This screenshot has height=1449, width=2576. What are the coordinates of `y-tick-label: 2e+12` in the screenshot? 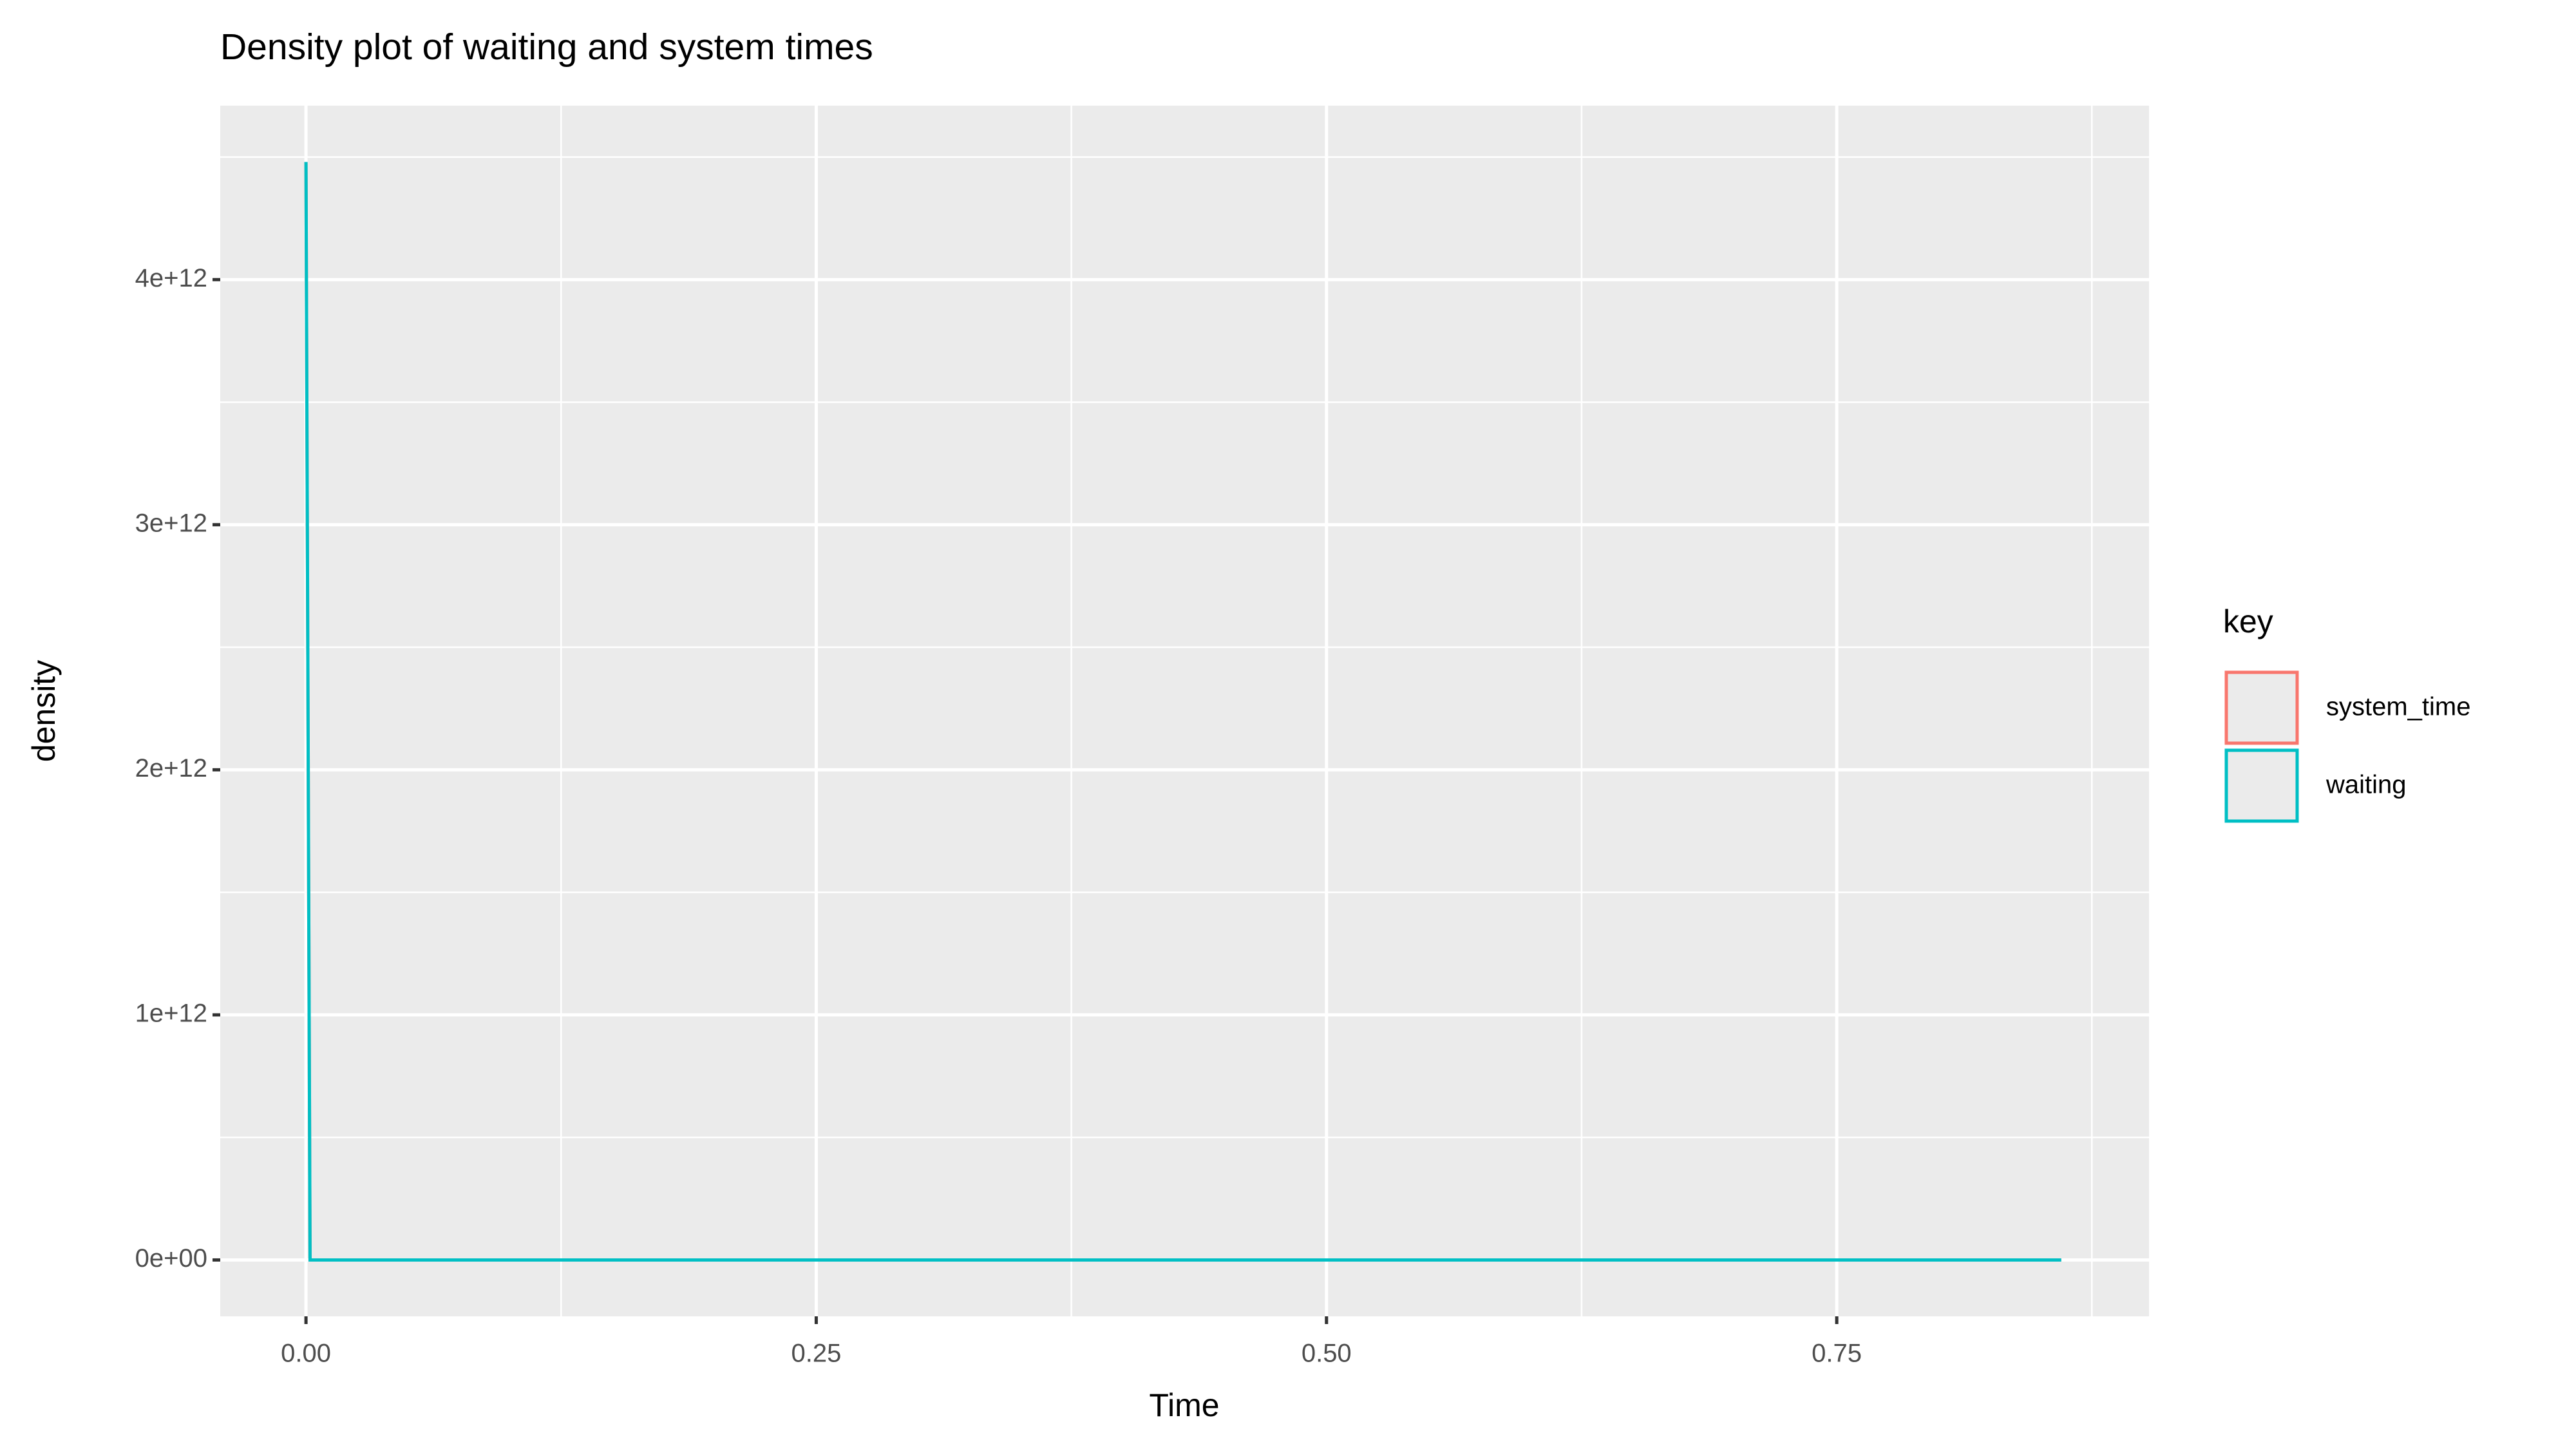 It's located at (171, 768).